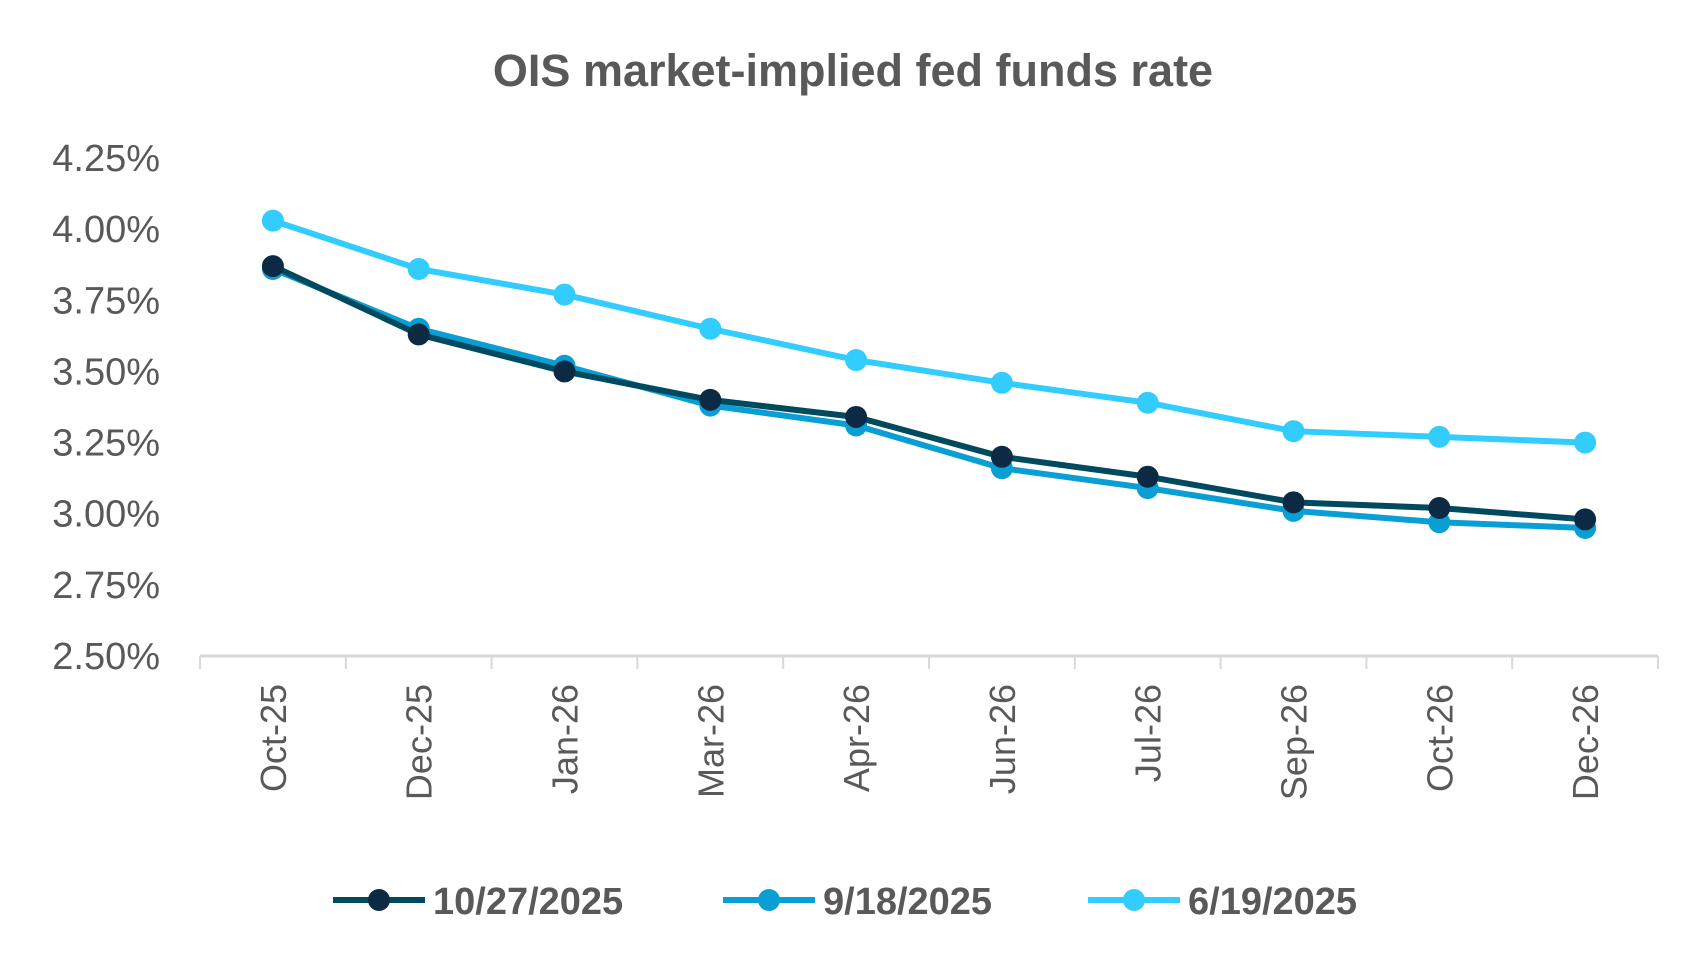 This screenshot has height=961, width=1701. What do you see at coordinates (106, 159) in the screenshot?
I see `y-tick-label: 4.25%` at bounding box center [106, 159].